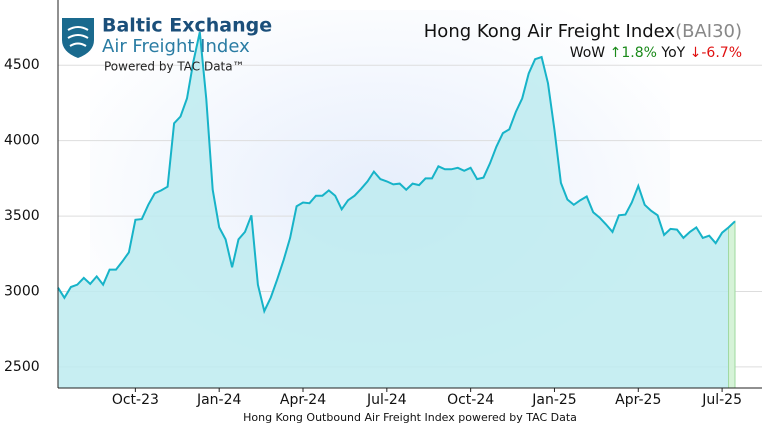 This screenshot has width=770, height=433. What do you see at coordinates (22, 291) in the screenshot?
I see `y-tick-label: 3000` at bounding box center [22, 291].